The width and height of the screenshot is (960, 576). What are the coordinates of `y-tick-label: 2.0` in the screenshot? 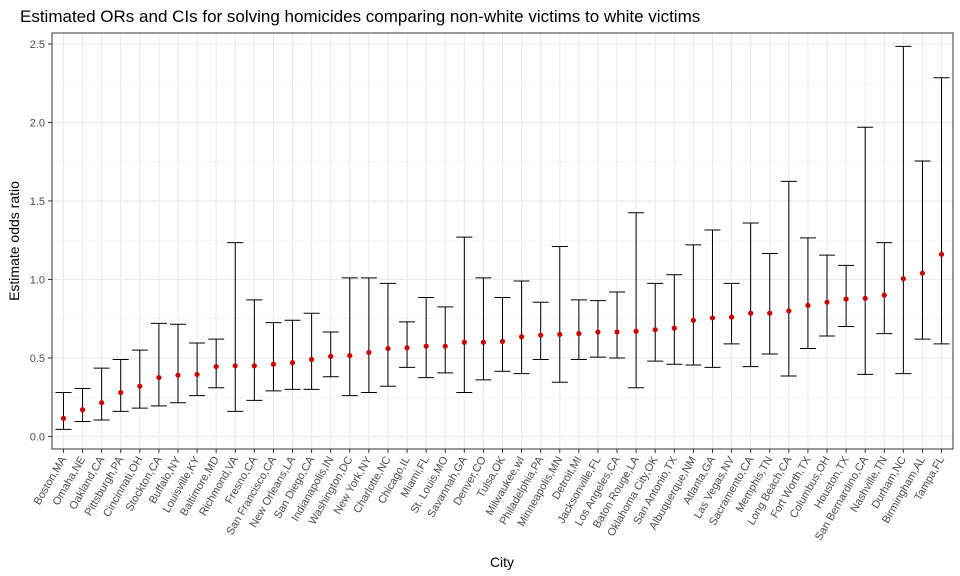 It's located at (37, 123).